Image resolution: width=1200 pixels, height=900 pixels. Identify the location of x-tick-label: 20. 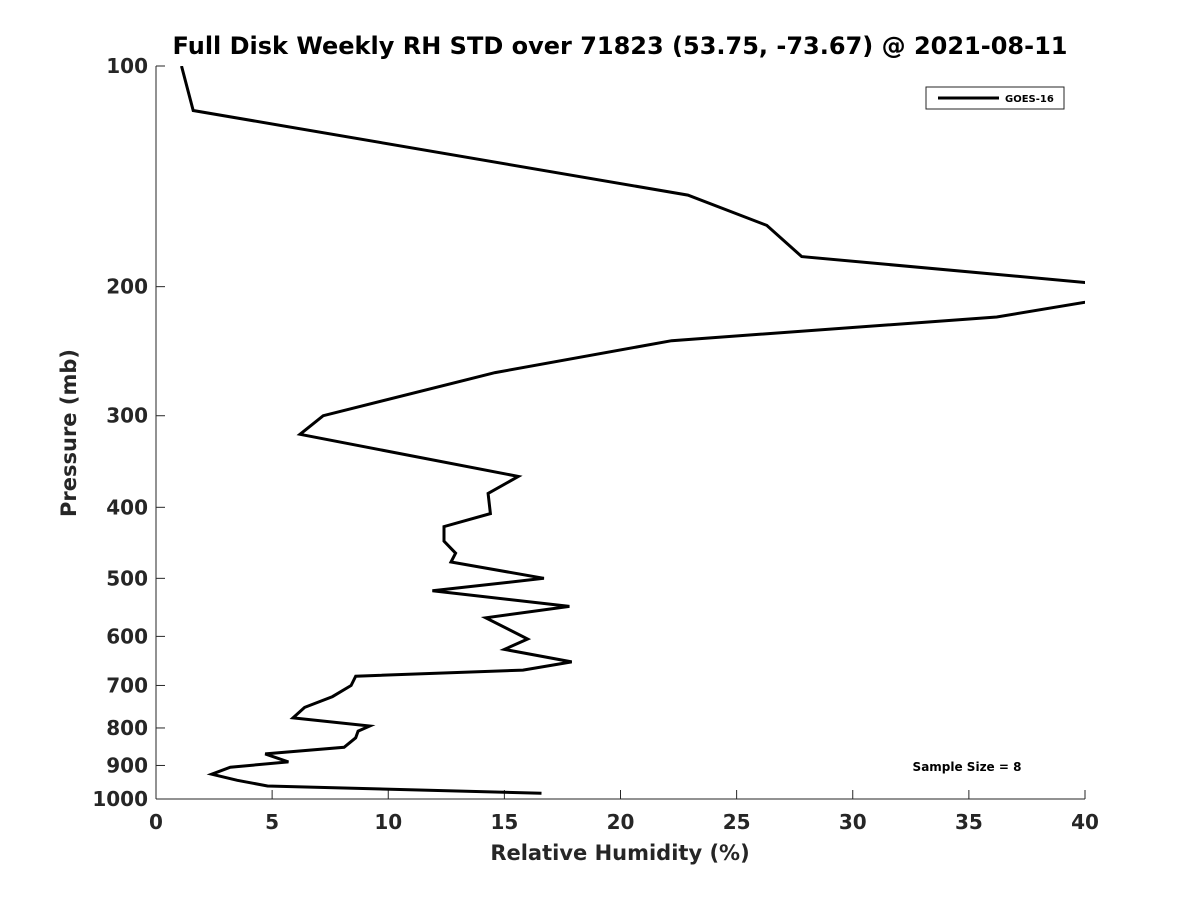
(621, 822).